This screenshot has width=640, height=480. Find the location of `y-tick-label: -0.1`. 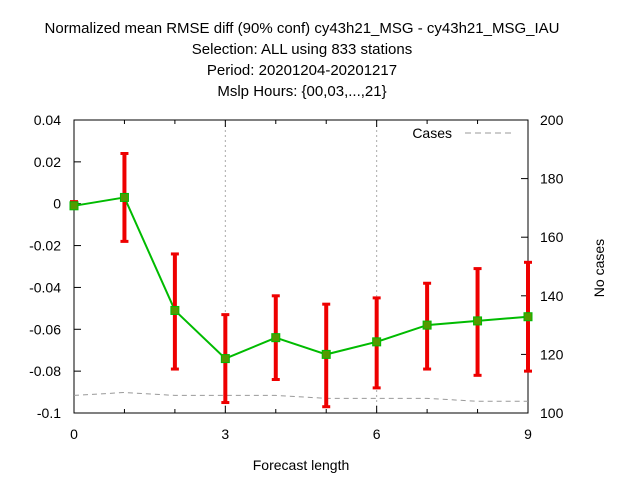

y-tick-label: -0.1 is located at coordinates (49, 413).